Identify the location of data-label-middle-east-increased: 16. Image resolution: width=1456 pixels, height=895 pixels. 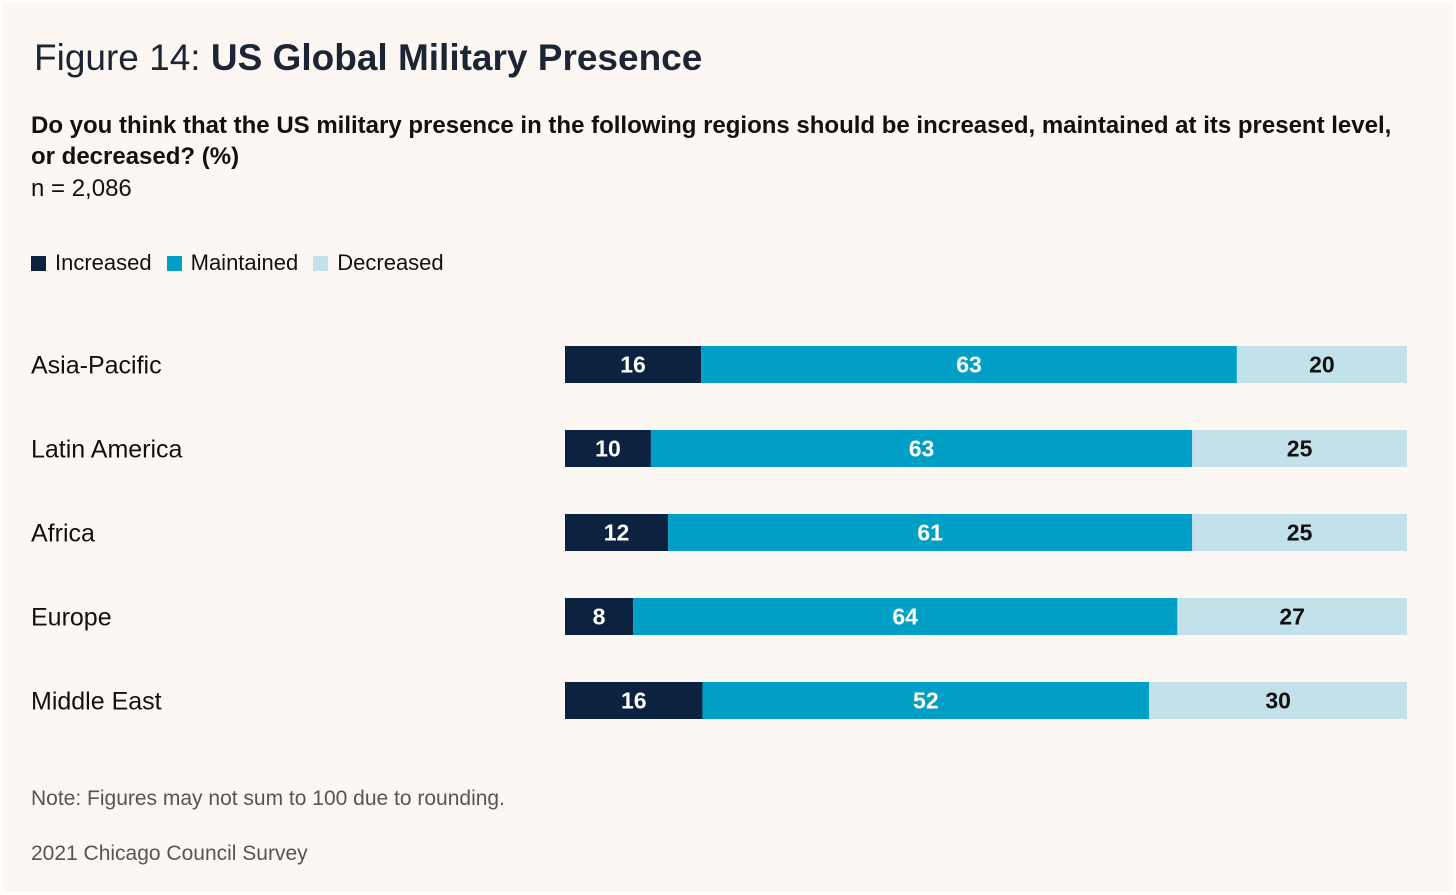
(634, 701).